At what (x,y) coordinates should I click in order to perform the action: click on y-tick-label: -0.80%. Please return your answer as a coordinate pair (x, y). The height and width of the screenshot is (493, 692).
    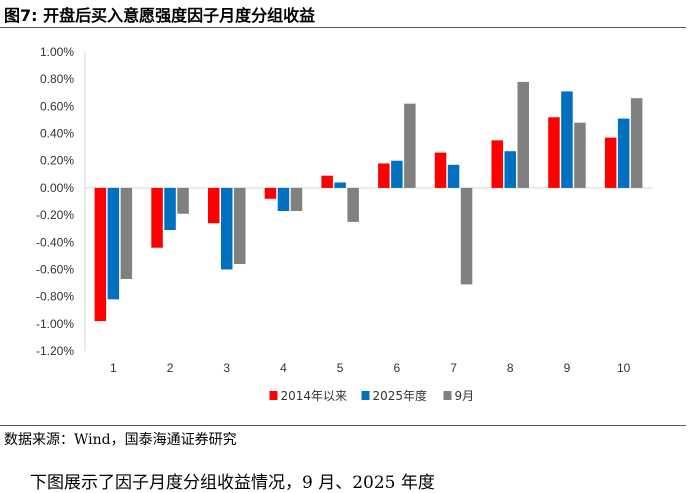
    Looking at the image, I should click on (55, 297).